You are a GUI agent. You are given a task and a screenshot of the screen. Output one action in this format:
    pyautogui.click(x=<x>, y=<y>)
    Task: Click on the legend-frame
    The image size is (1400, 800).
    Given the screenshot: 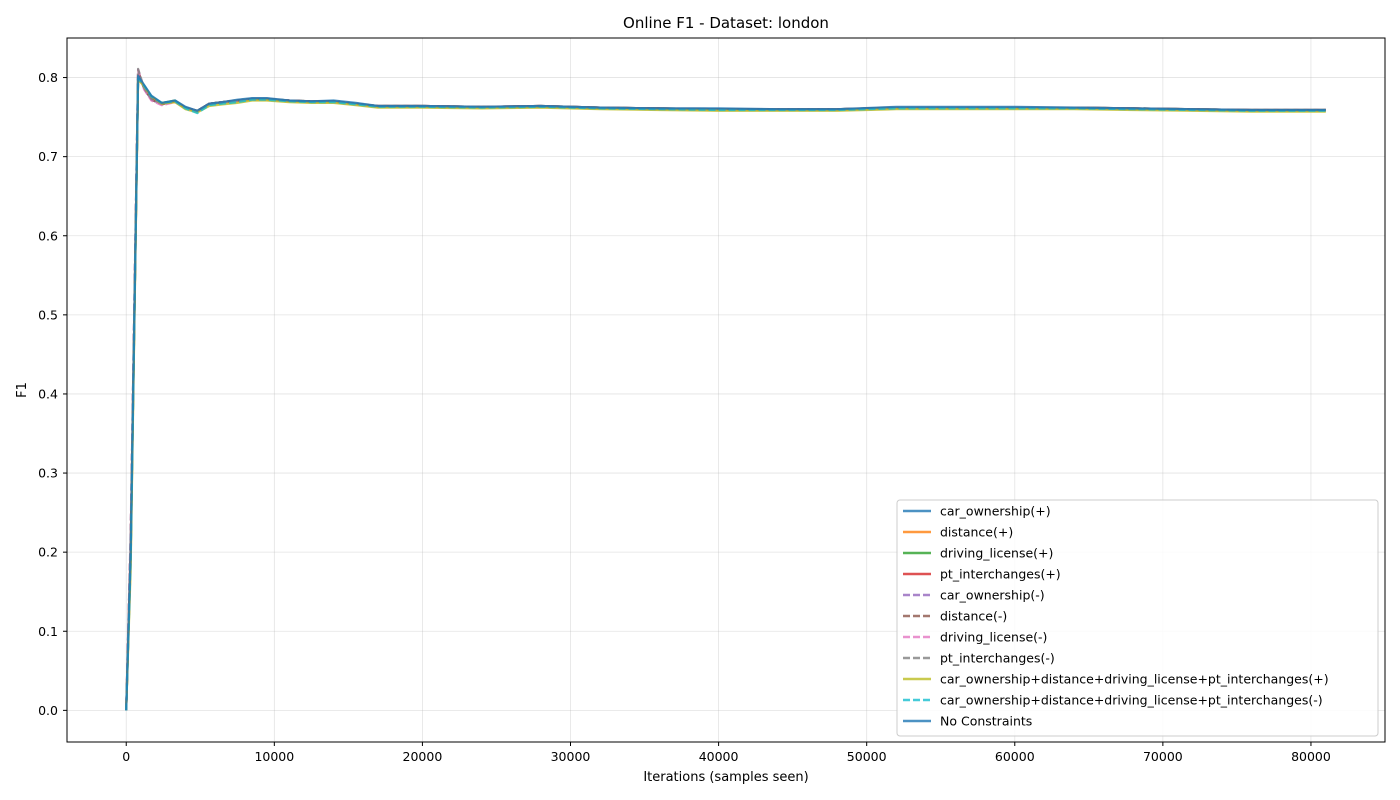 What is the action you would take?
    pyautogui.click(x=1137, y=618)
    